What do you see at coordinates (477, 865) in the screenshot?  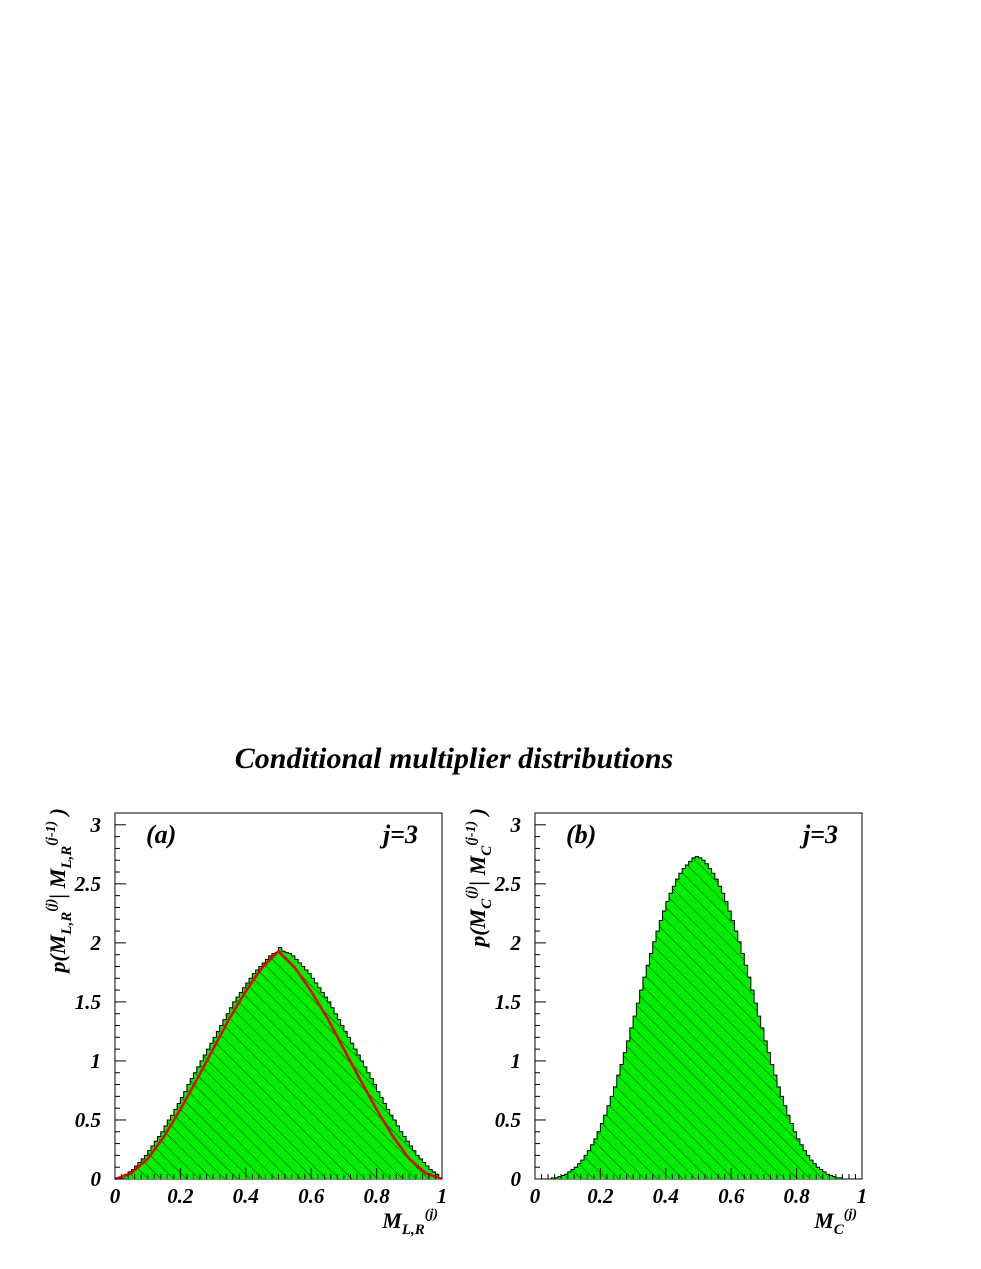 I see `y-label-m2: M` at bounding box center [477, 865].